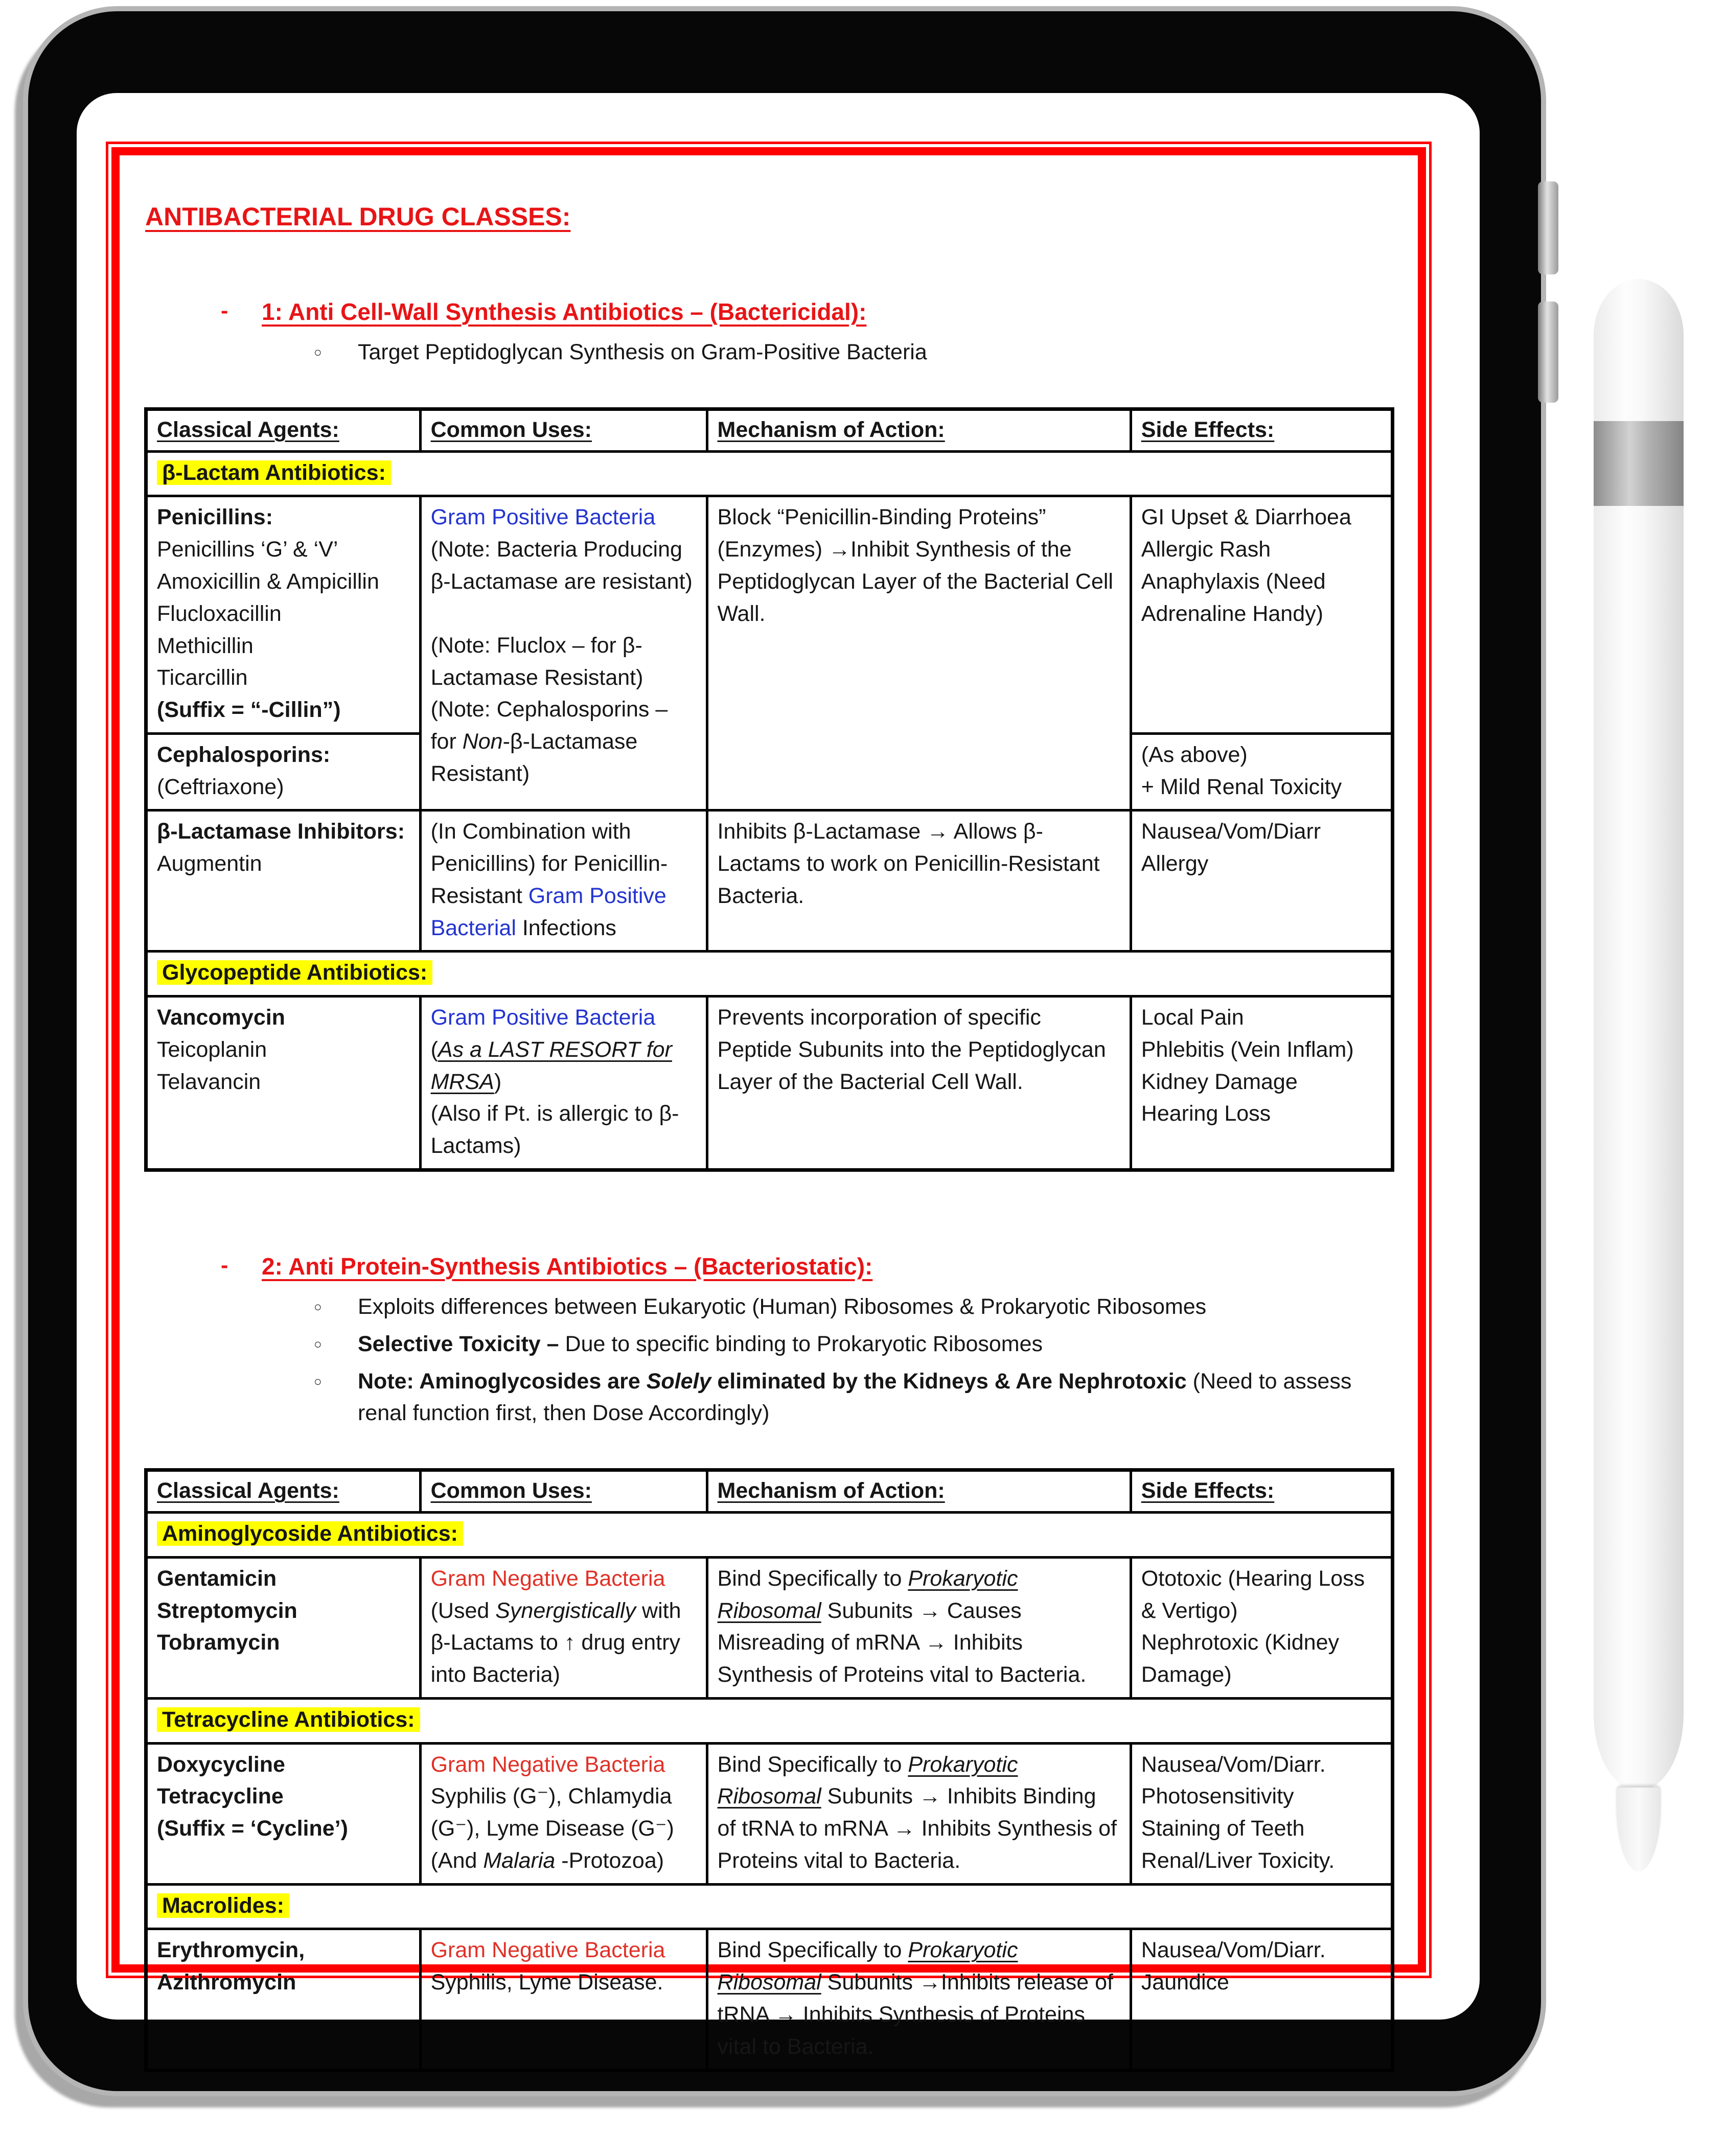  What do you see at coordinates (564, 614) in the screenshot?
I see `blank-line` at bounding box center [564, 614].